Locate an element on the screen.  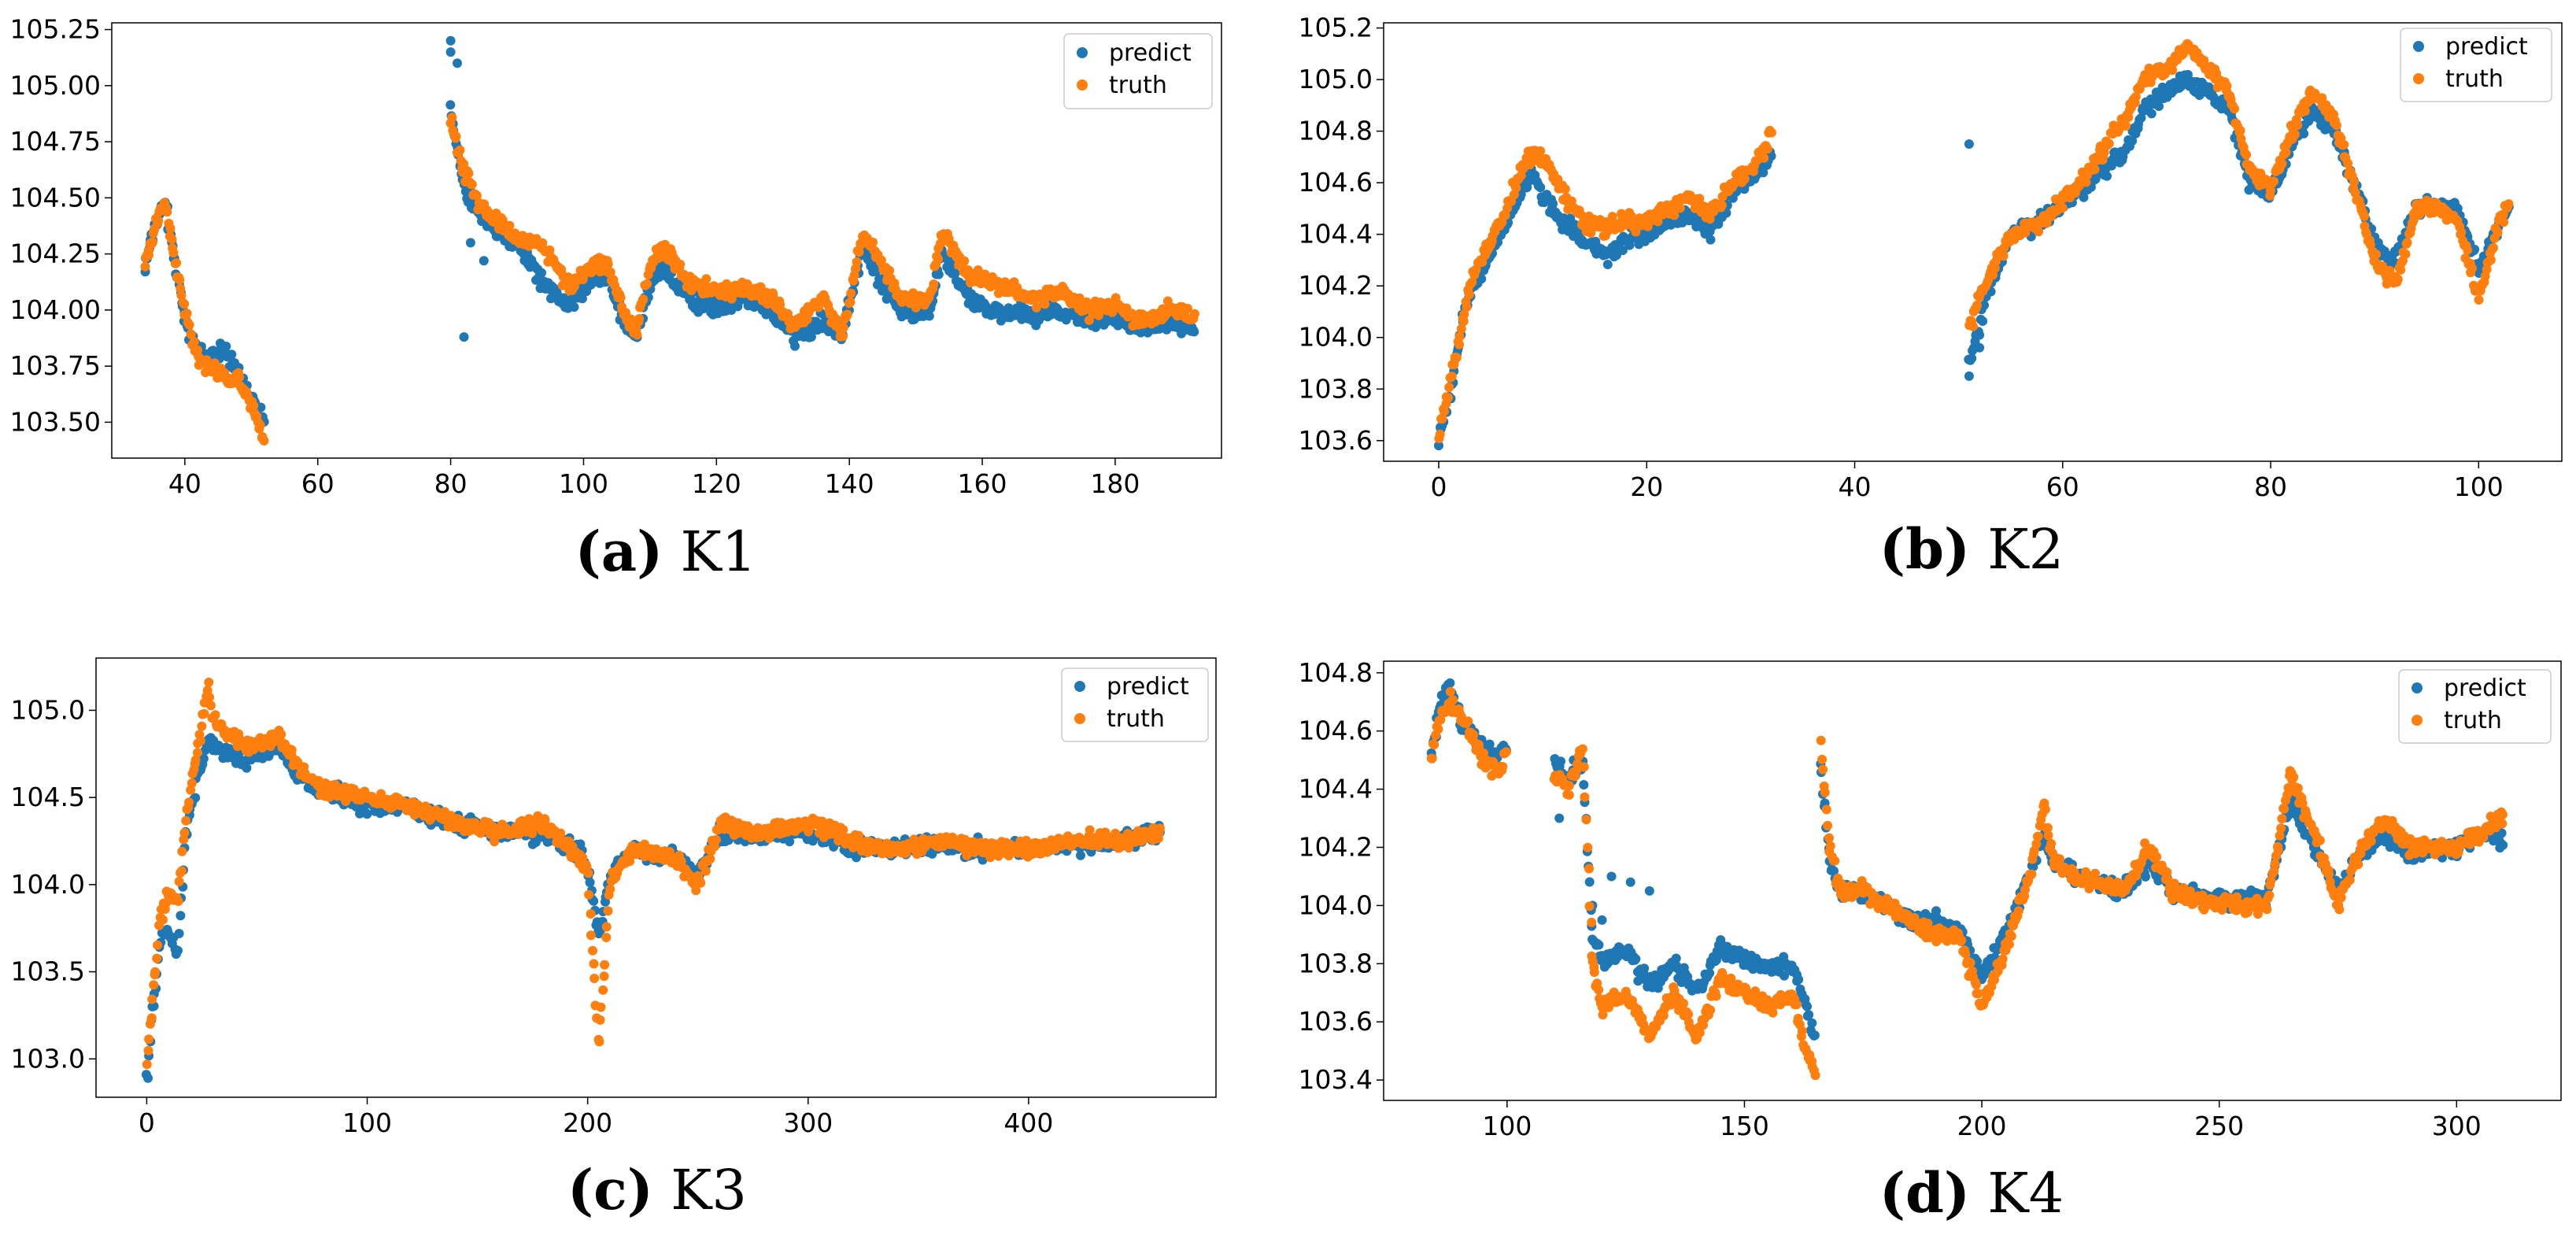
x-tick-label: 80 is located at coordinates (2270, 486).